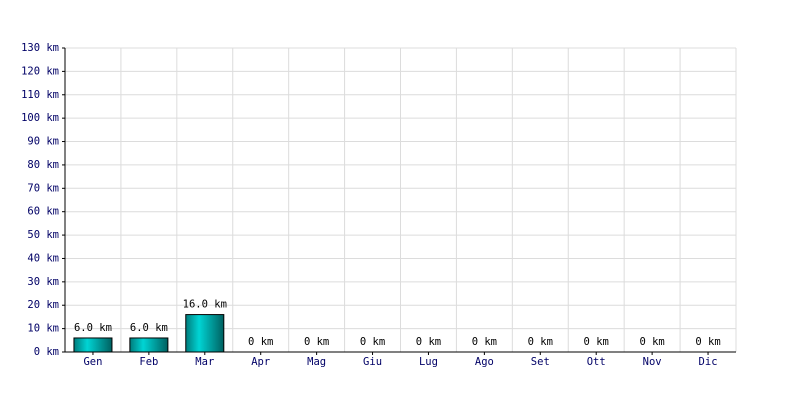 This screenshot has width=800, height=400. I want to click on y-tick-label: 30 km, so click(43, 282).